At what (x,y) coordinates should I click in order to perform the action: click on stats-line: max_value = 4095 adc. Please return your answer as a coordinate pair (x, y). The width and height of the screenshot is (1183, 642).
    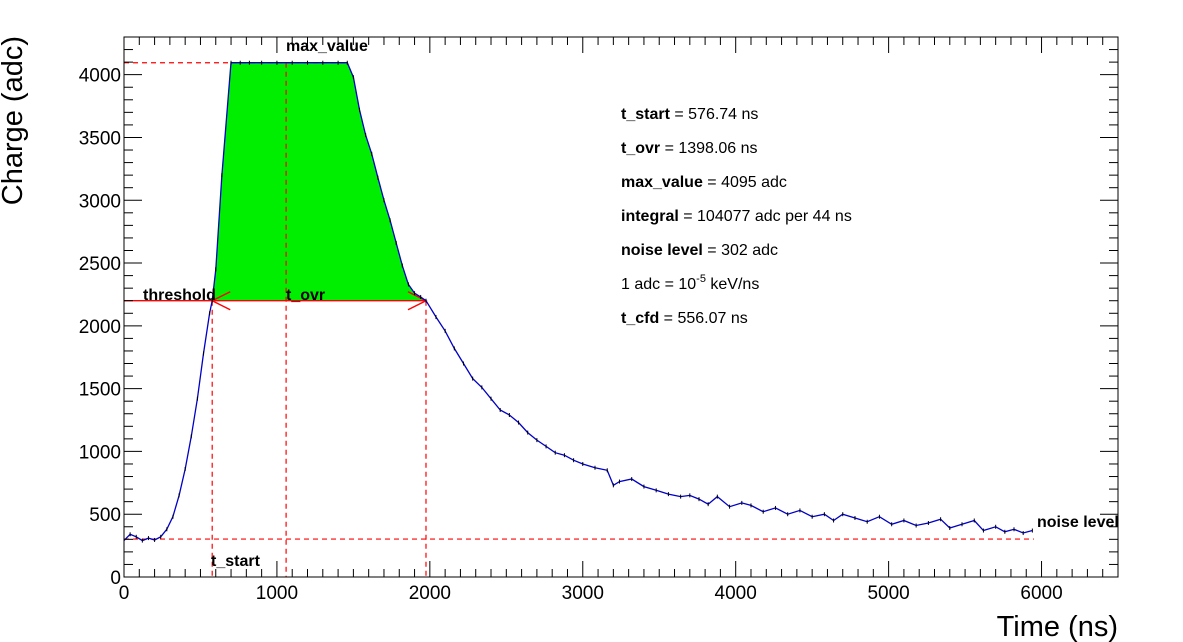
    Looking at the image, I should click on (704, 182).